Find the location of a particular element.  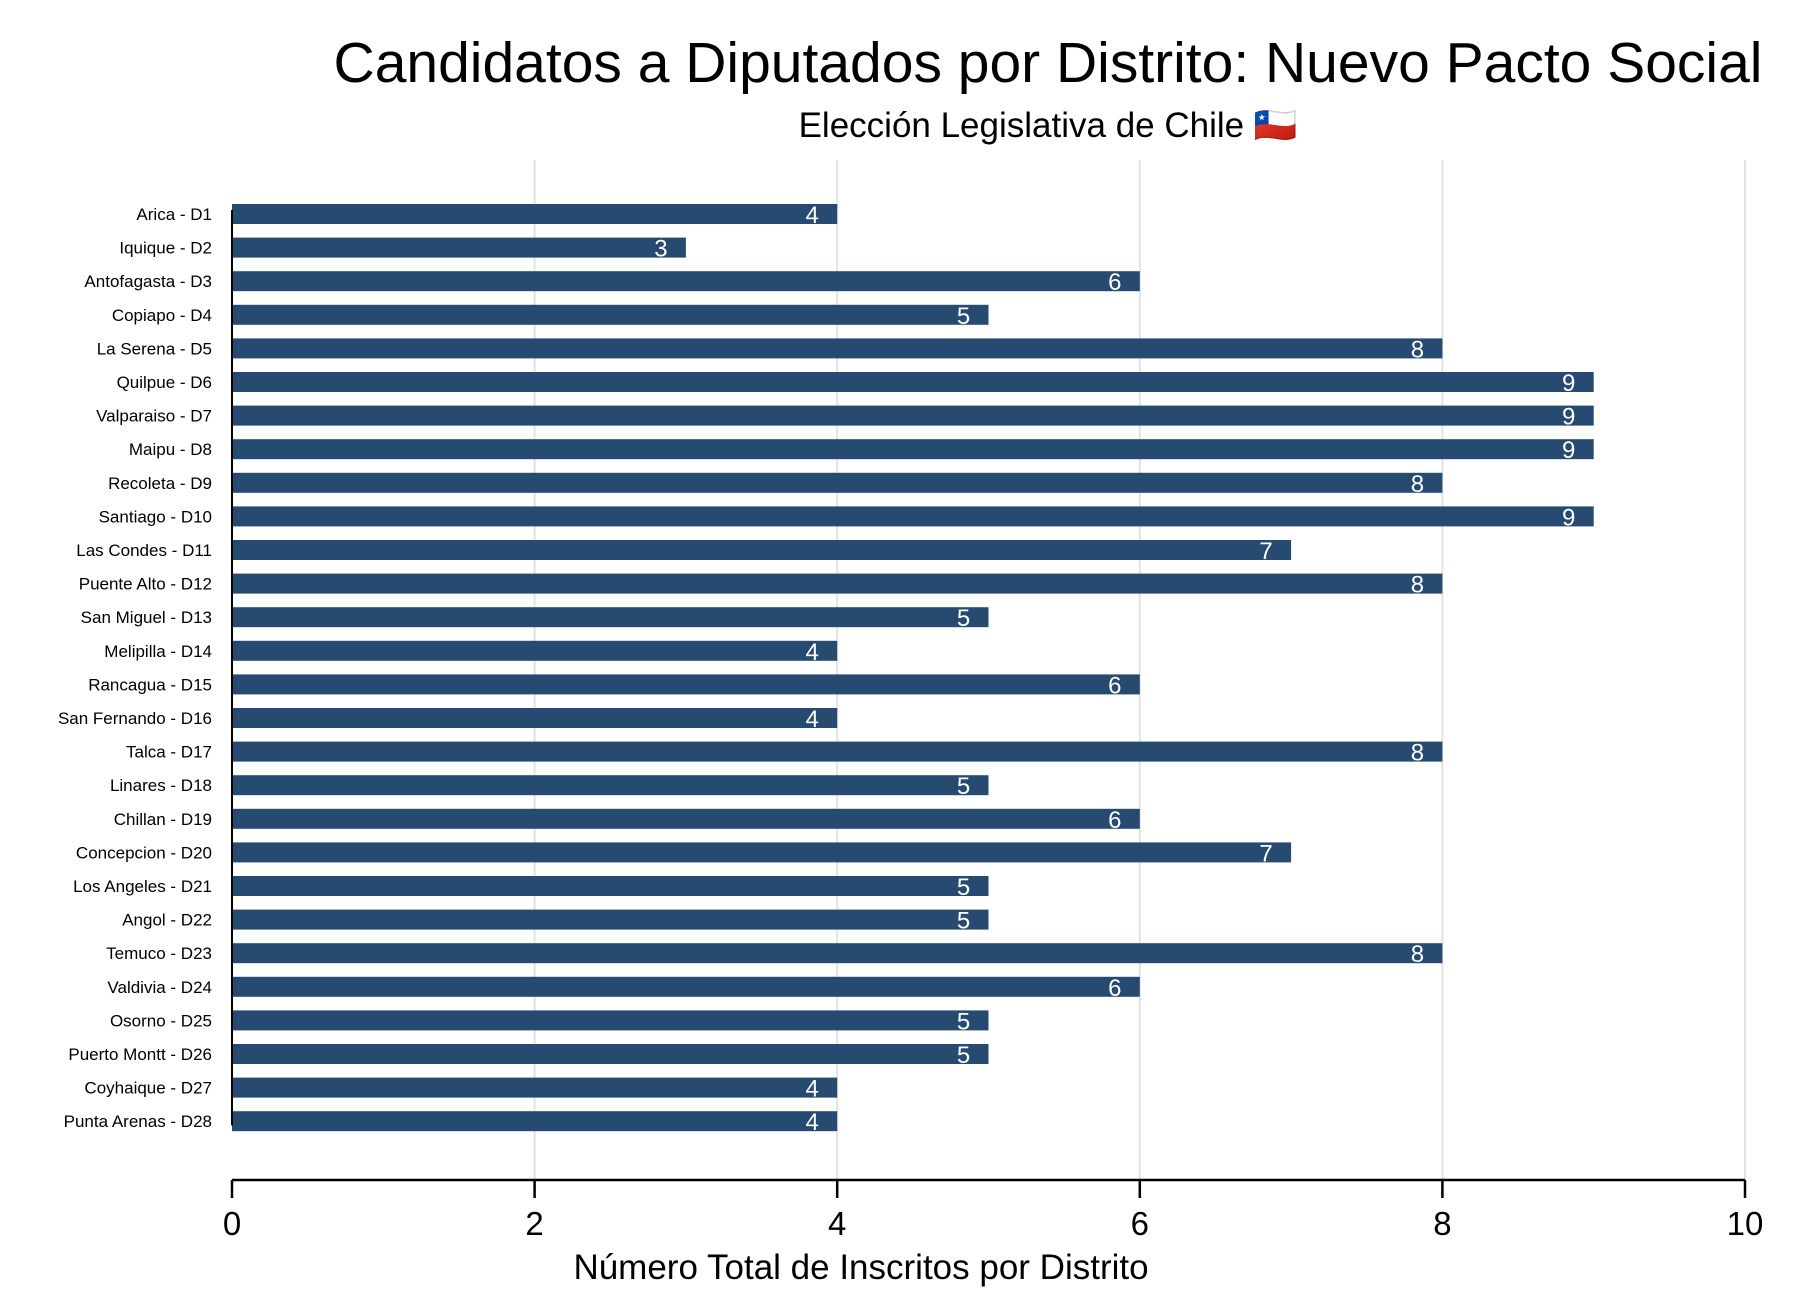

category-label: Antofagasta - D3 is located at coordinates (148, 281).